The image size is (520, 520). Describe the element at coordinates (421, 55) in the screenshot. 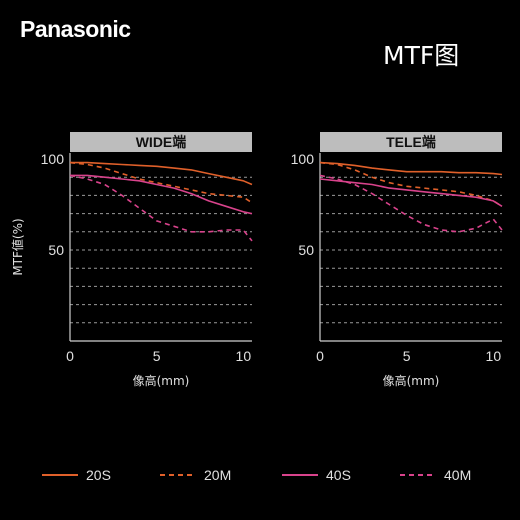

I see `page-title: MTF图` at that location.